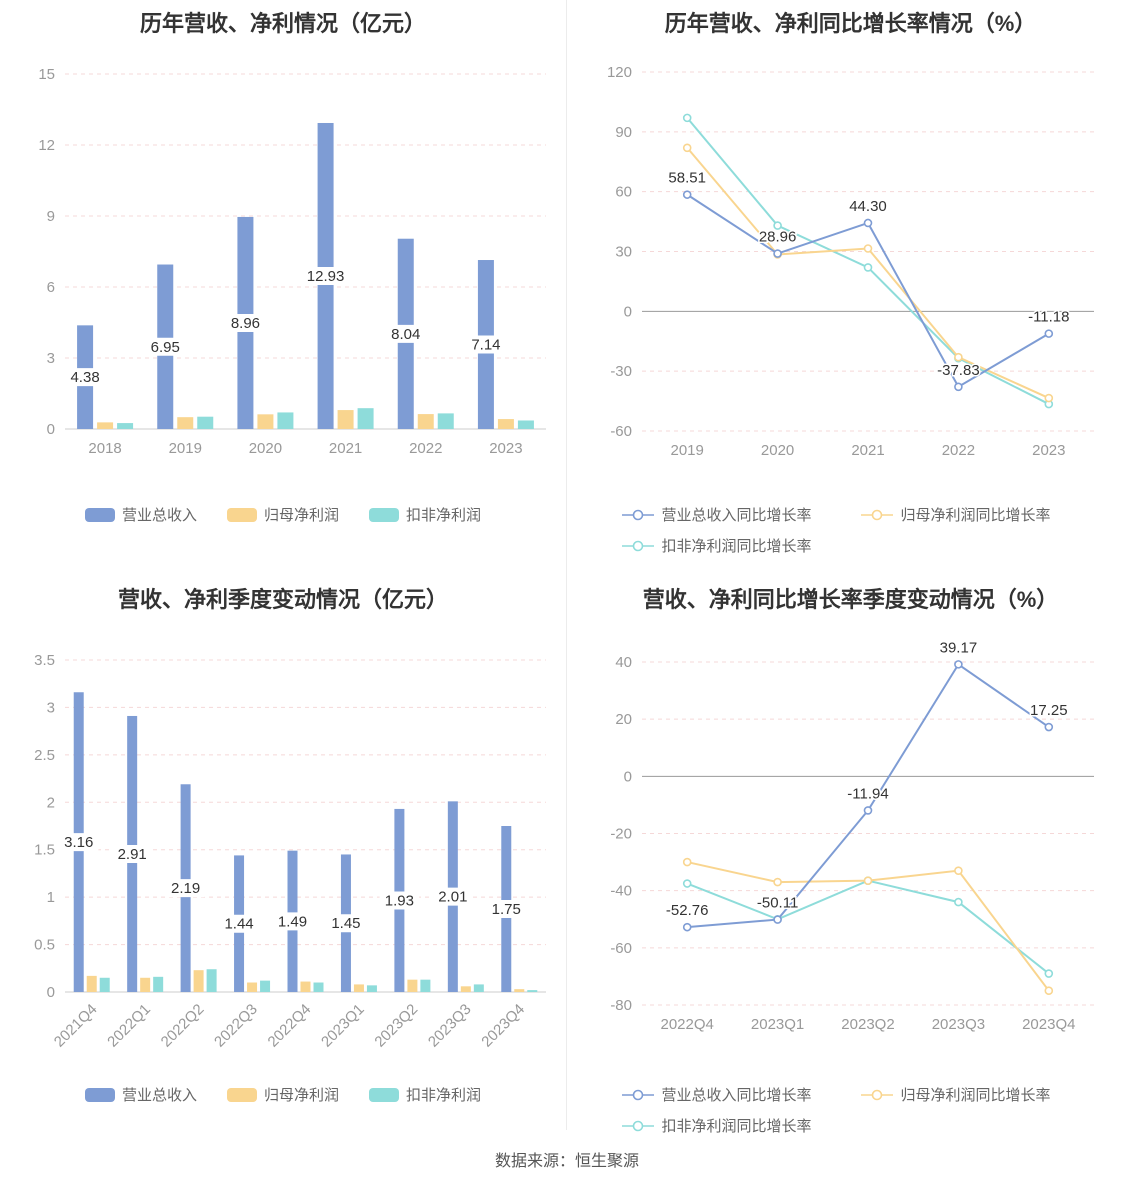  Describe the element at coordinates (345, 923) in the screenshot. I see `svg-text: 1.45` at that location.